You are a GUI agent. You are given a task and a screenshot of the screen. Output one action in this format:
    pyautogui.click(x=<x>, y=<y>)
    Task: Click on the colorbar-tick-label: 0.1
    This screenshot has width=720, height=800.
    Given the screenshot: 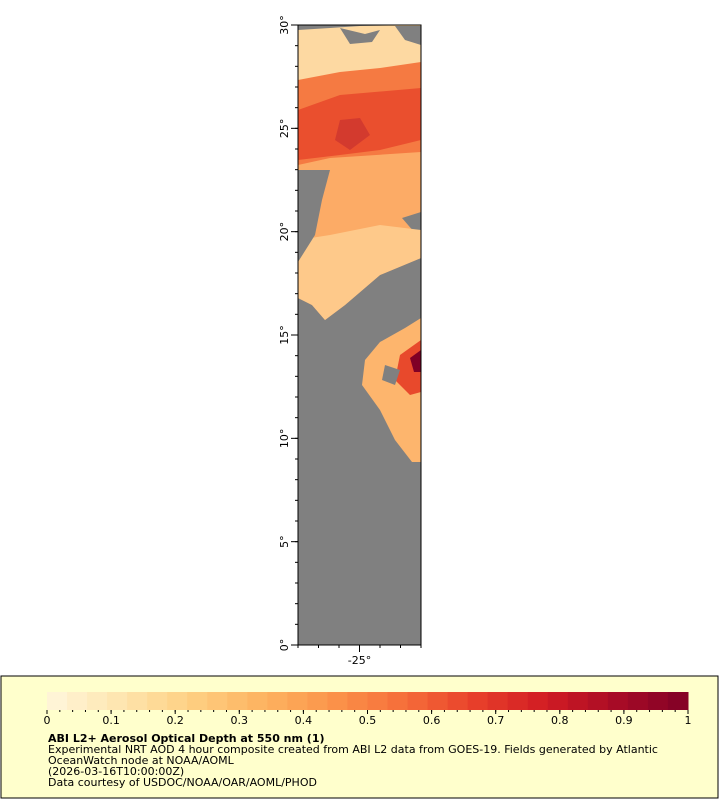 What is the action you would take?
    pyautogui.click(x=111, y=720)
    